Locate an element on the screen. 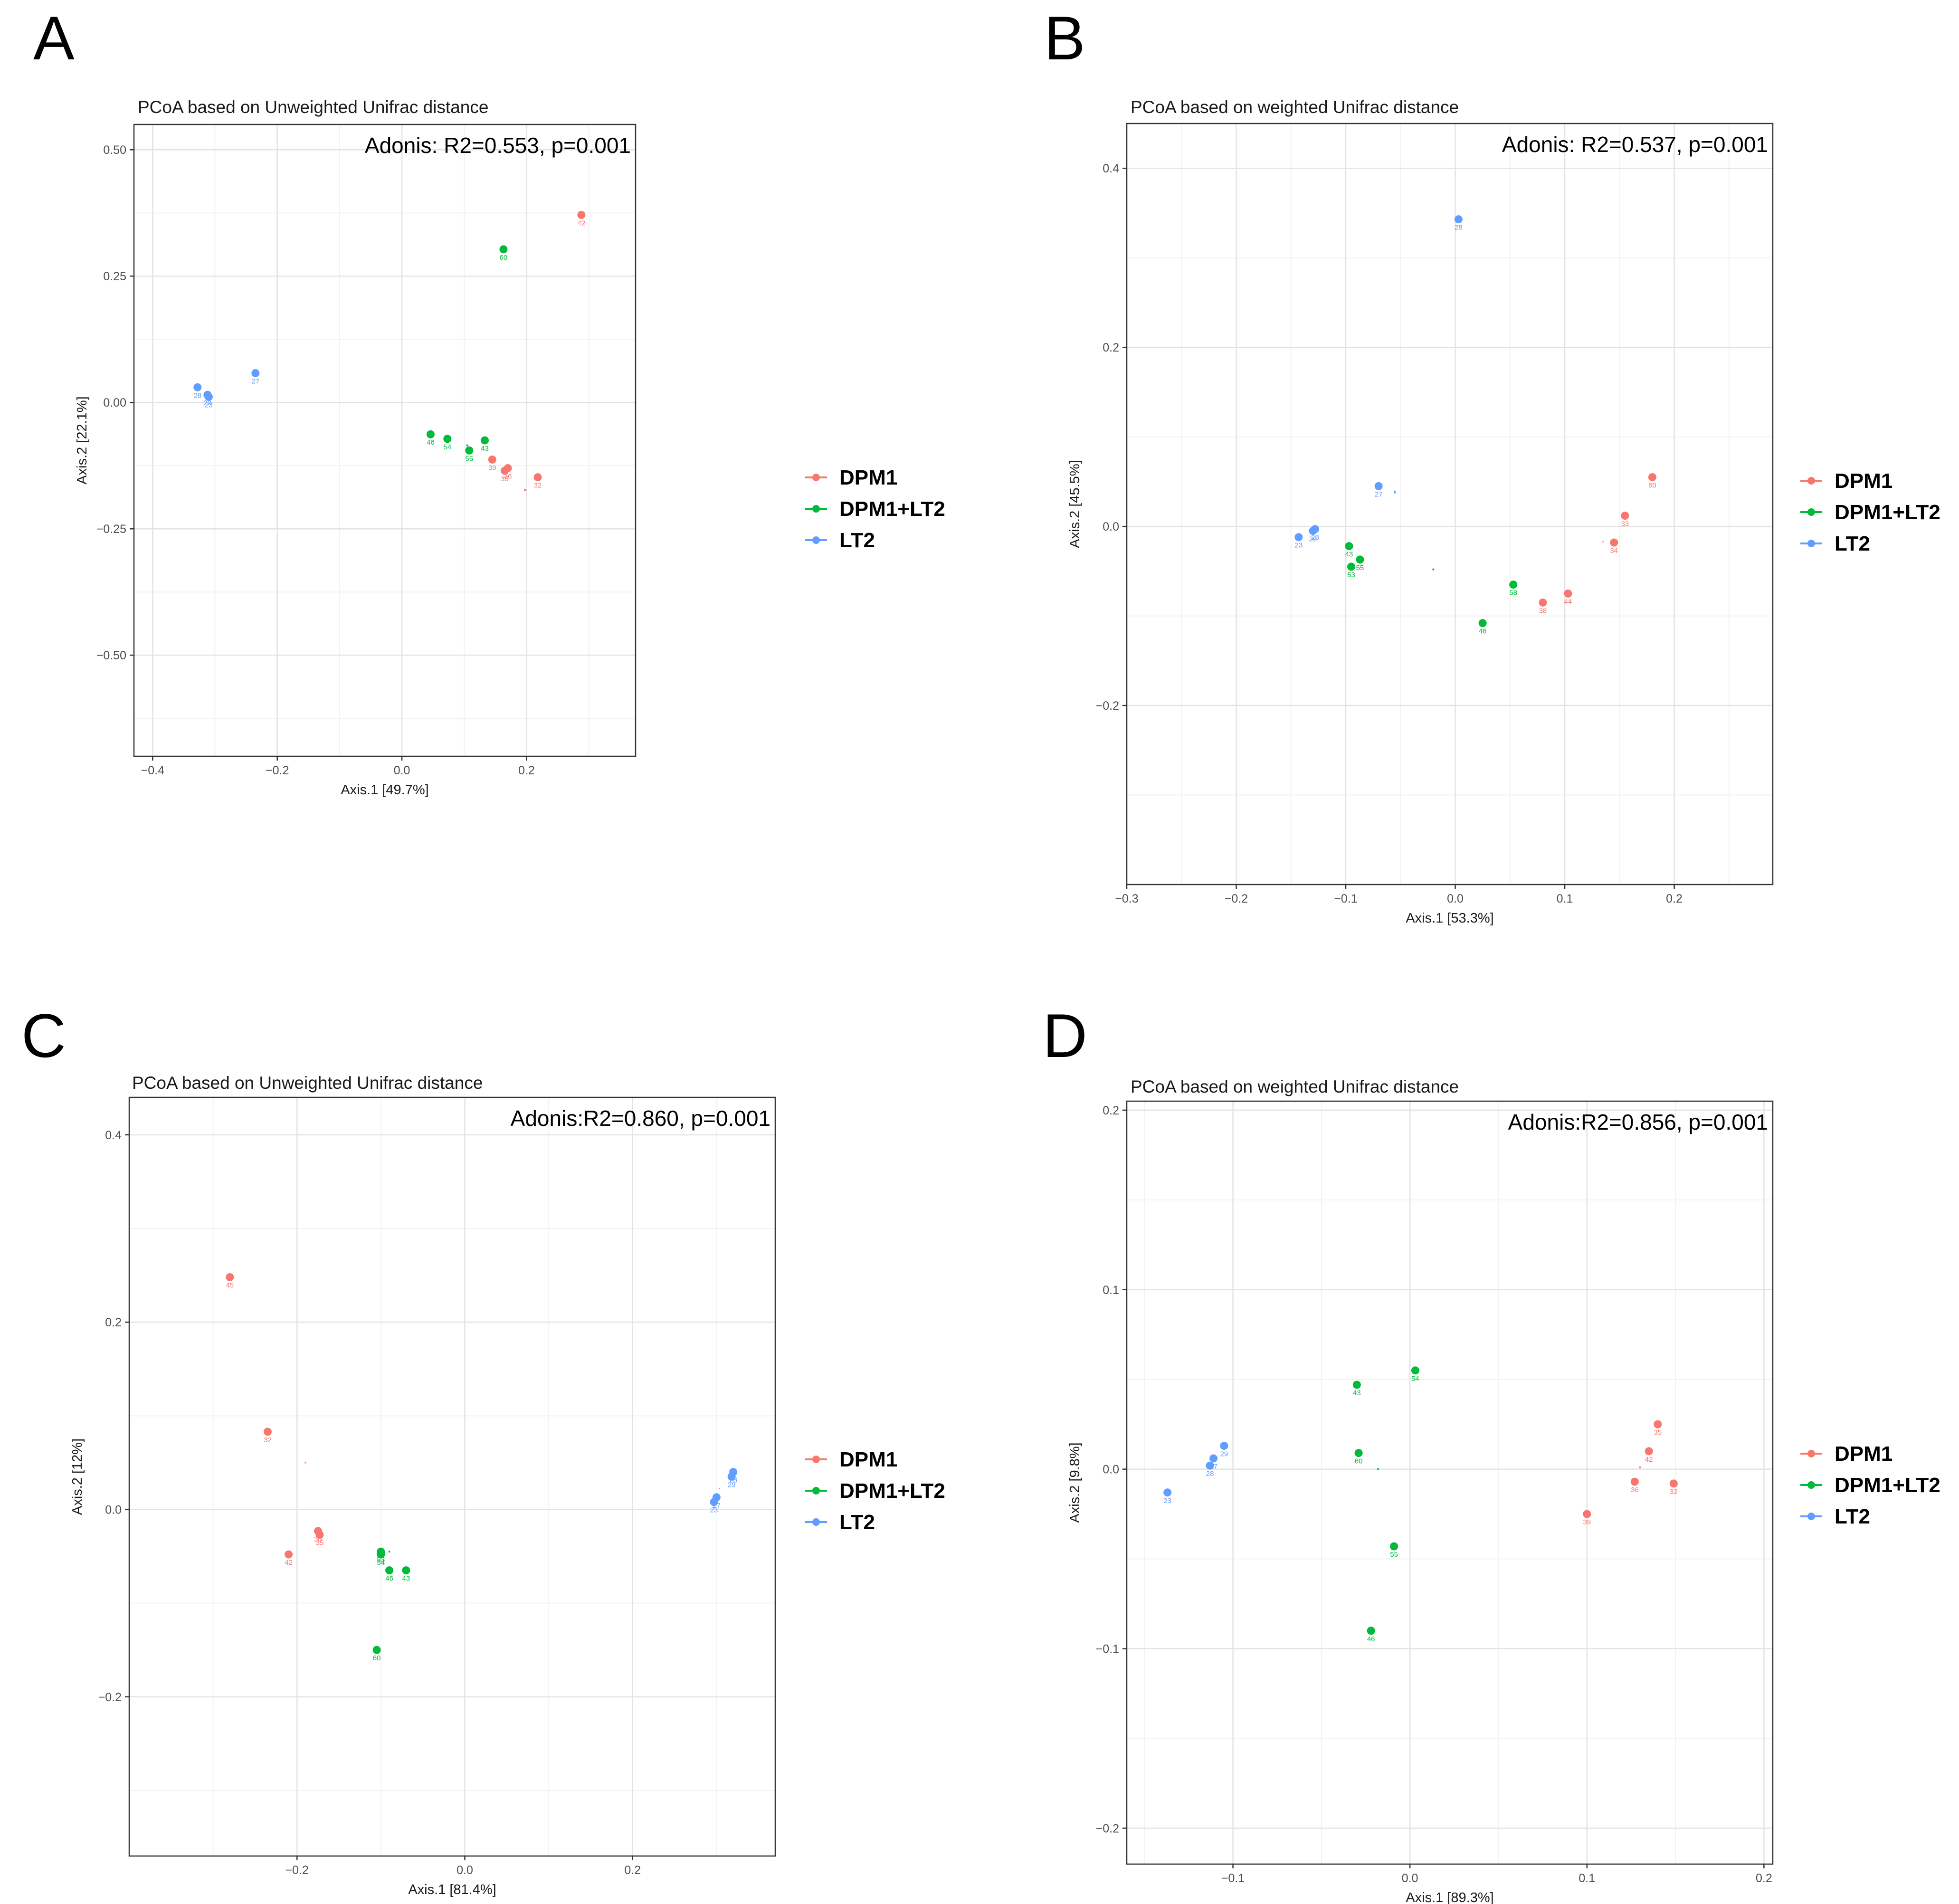 This screenshot has height=1904, width=1959. x-tick-label: 0.1 is located at coordinates (1565, 898).